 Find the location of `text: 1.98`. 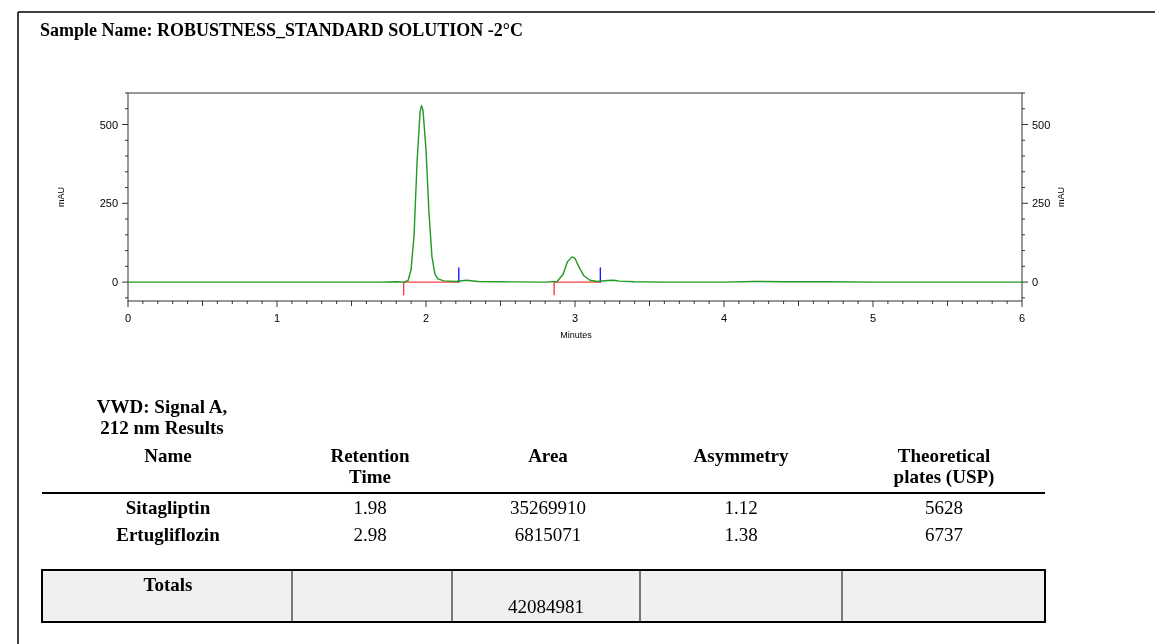

text: 1.98 is located at coordinates (370, 507).